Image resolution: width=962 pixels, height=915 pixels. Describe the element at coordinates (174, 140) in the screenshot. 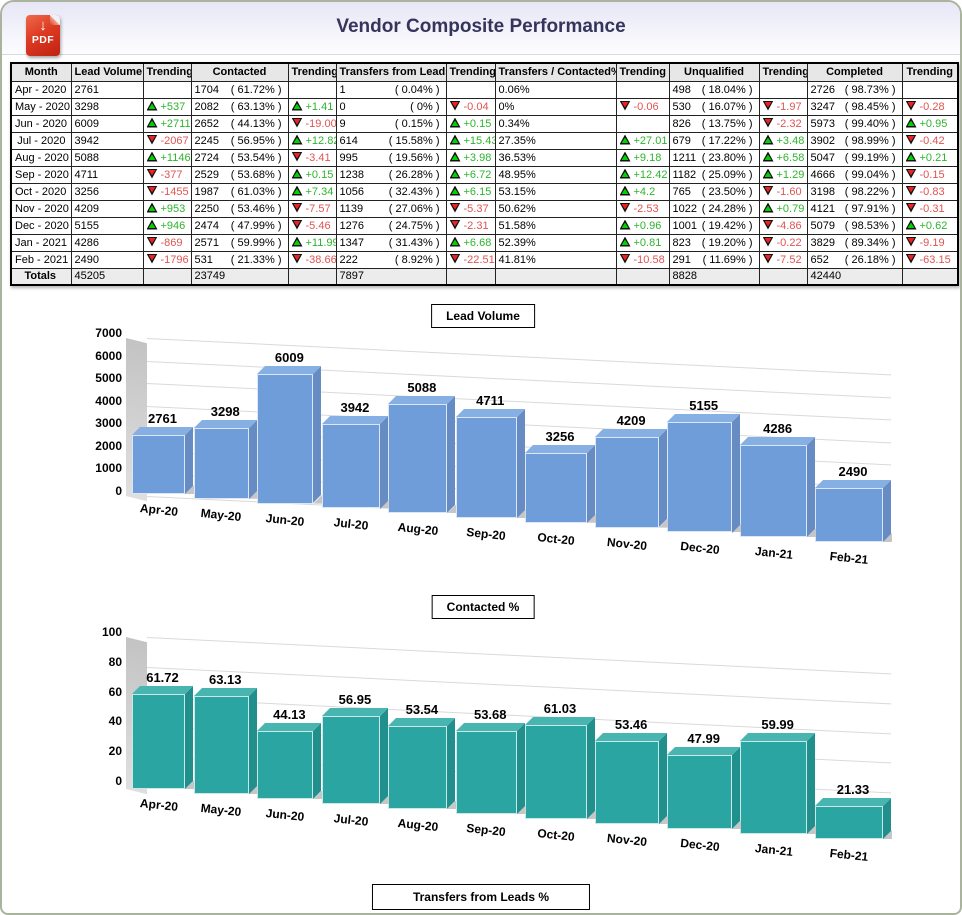

I see `trend-value: -2067` at that location.